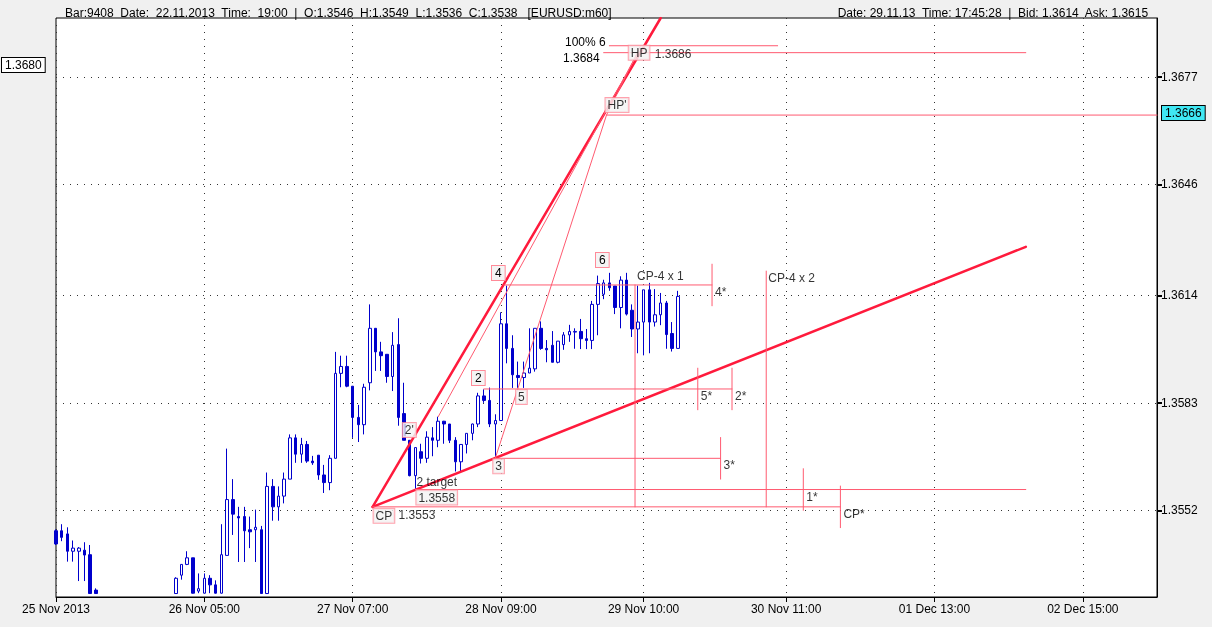 This screenshot has width=1212, height=627. What do you see at coordinates (56, 609) in the screenshot?
I see `x-tick-label: 25 Nov 2013` at bounding box center [56, 609].